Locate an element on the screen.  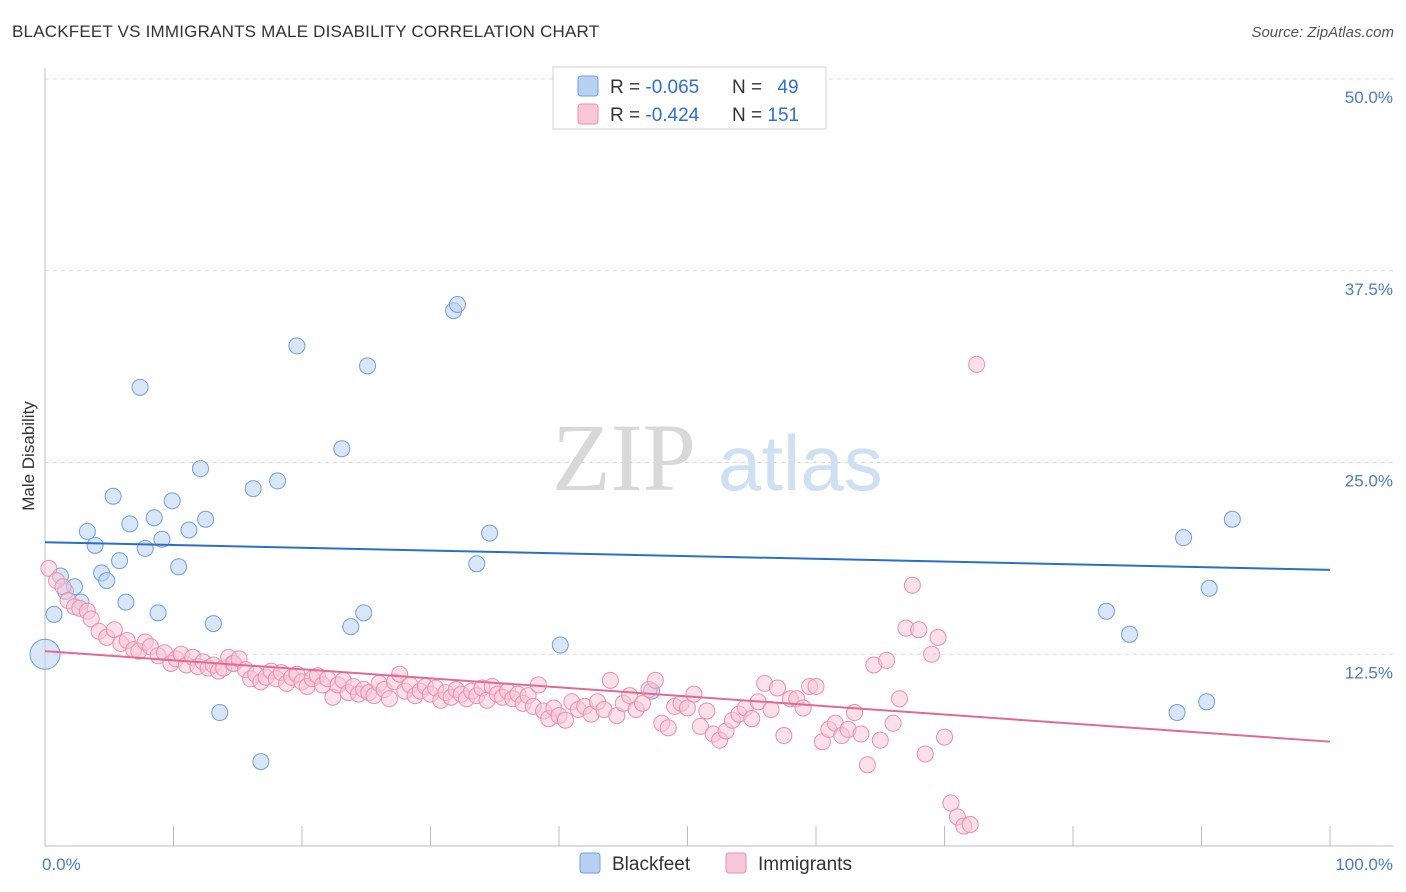
legend-n-value: 151 is located at coordinates (783, 115).